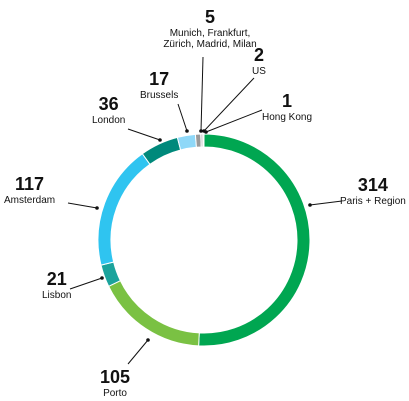  I want to click on category-label: Hong Kong, so click(287, 117).